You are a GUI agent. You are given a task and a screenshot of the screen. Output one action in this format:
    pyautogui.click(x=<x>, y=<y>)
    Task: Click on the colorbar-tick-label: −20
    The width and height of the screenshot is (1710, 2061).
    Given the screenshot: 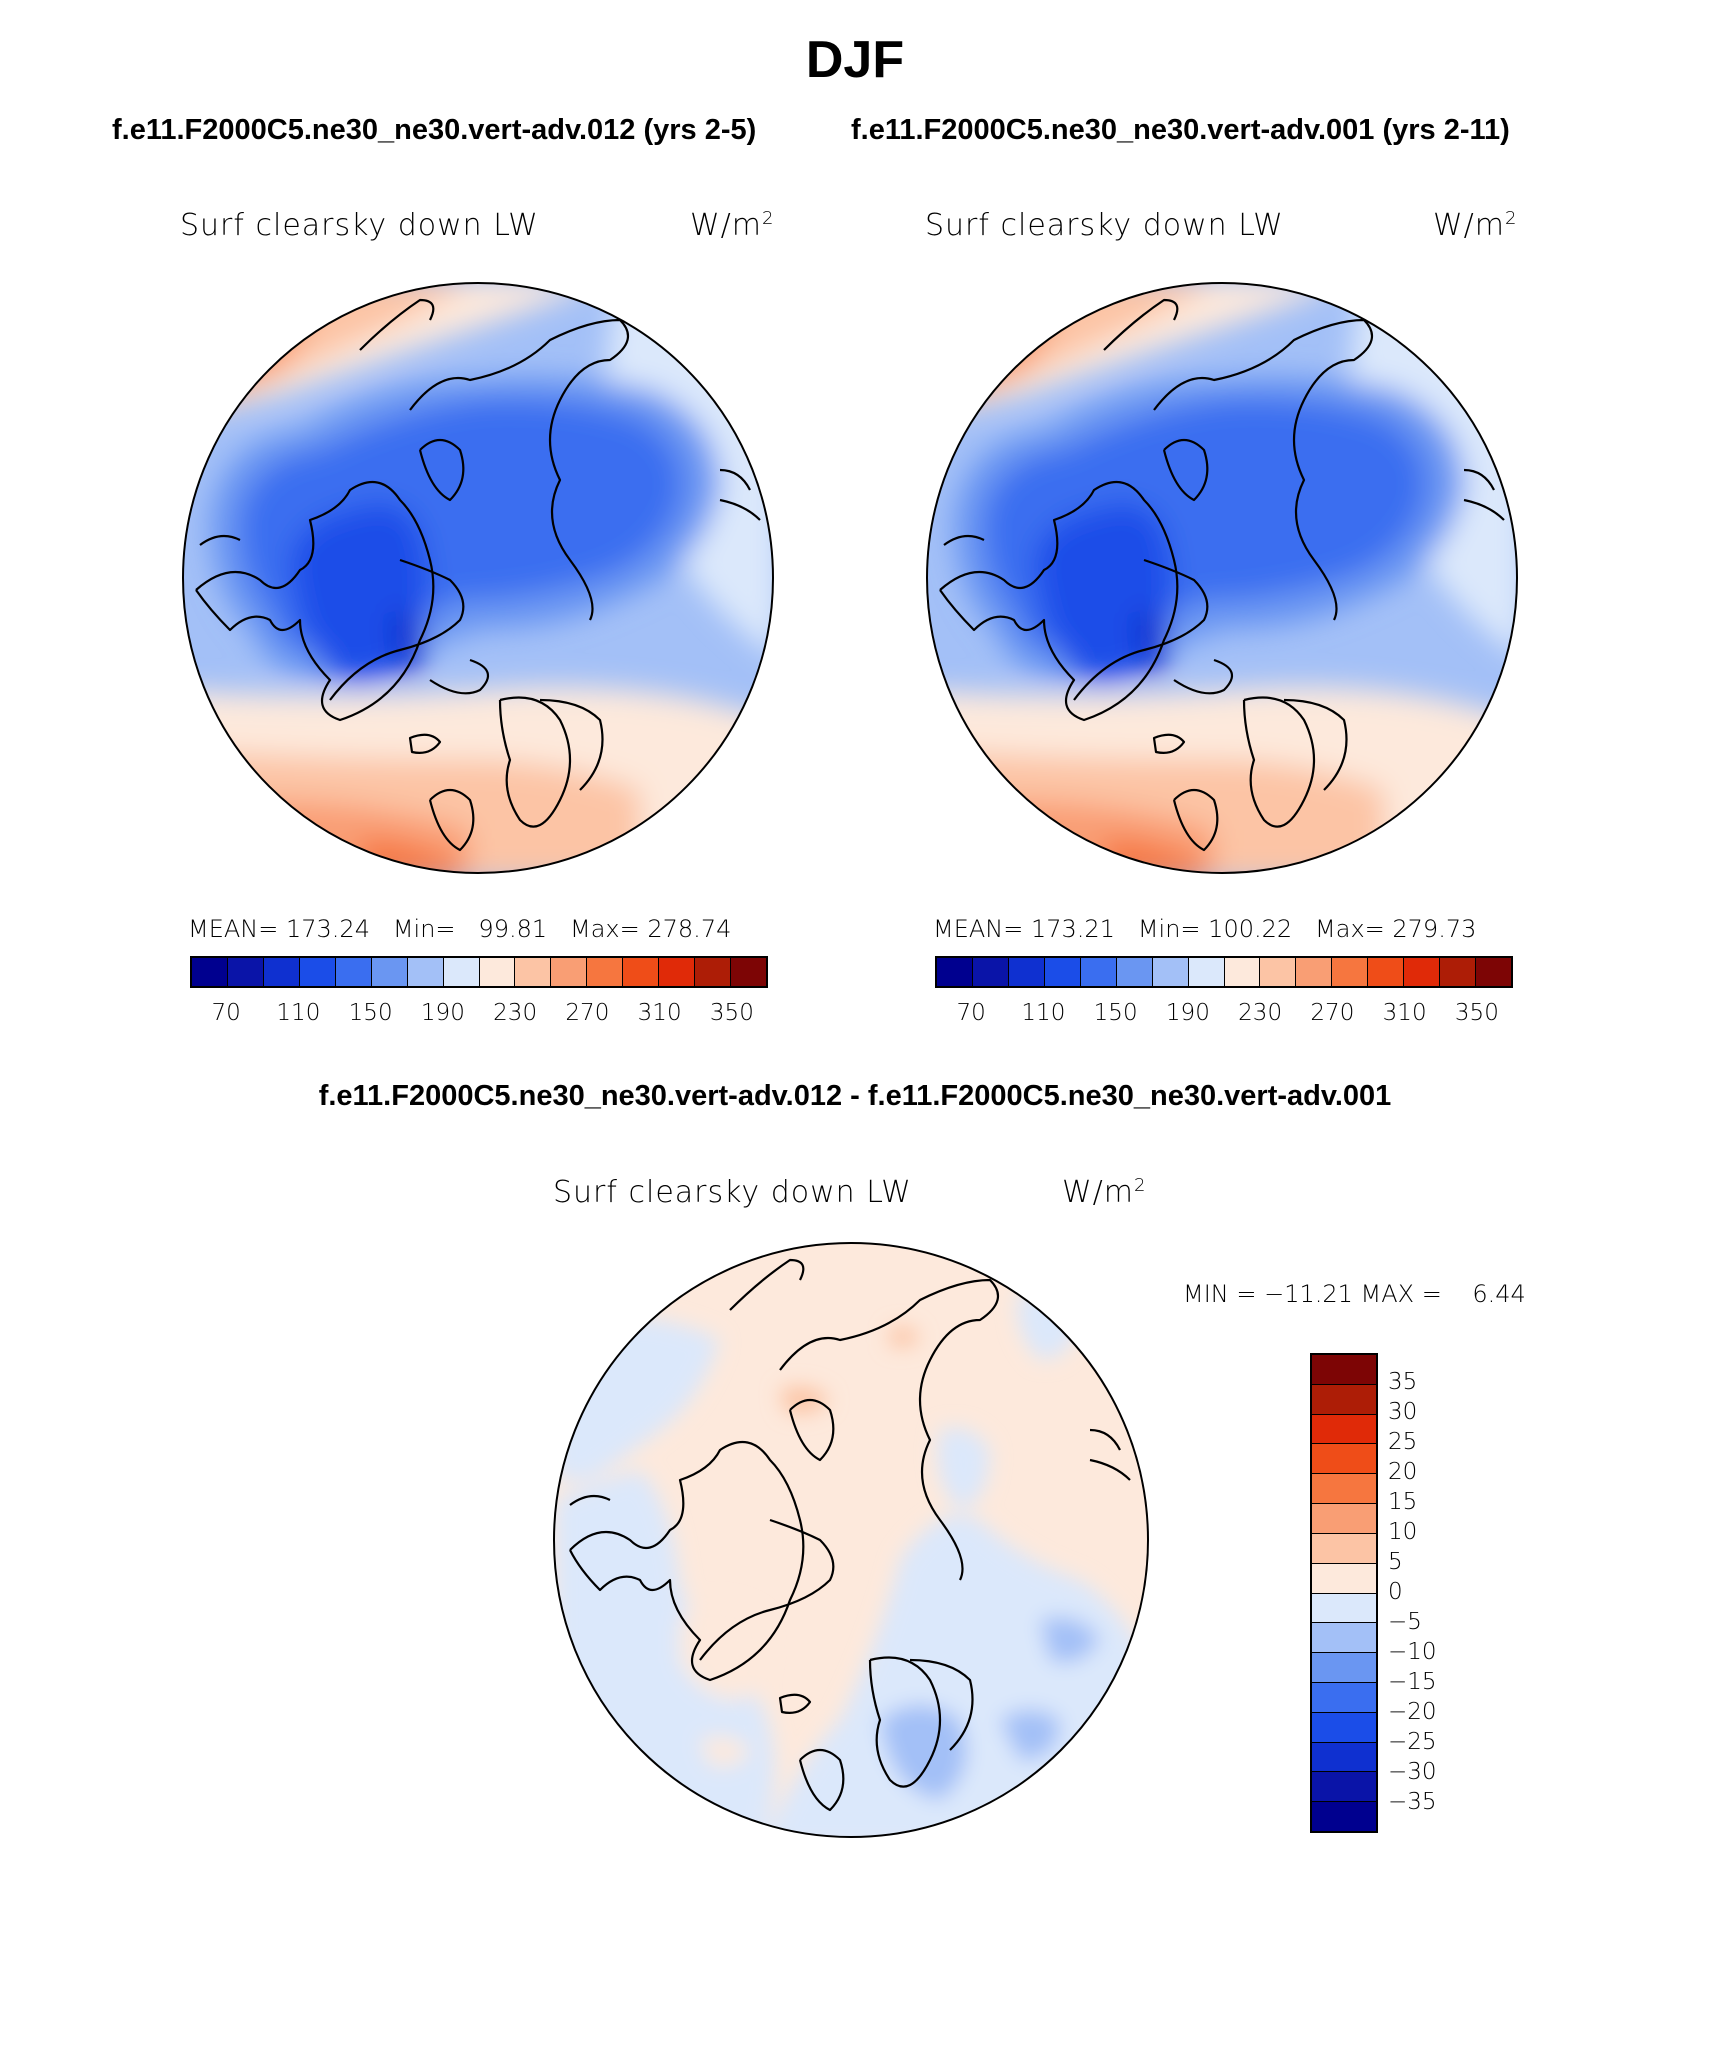 What is the action you would take?
    pyautogui.click(x=1412, y=1712)
    